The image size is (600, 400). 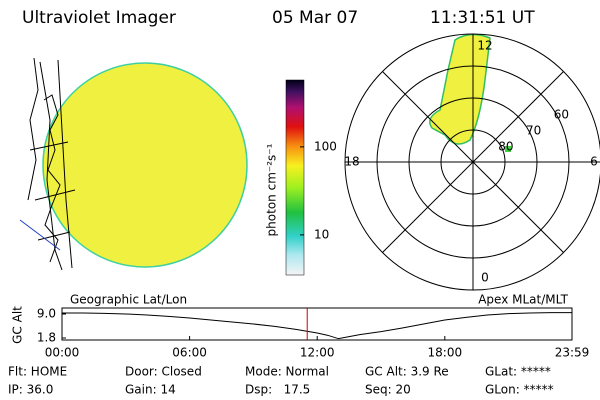 What do you see at coordinates (46, 314) in the screenshot?
I see `y-tick-label: 9.0` at bounding box center [46, 314].